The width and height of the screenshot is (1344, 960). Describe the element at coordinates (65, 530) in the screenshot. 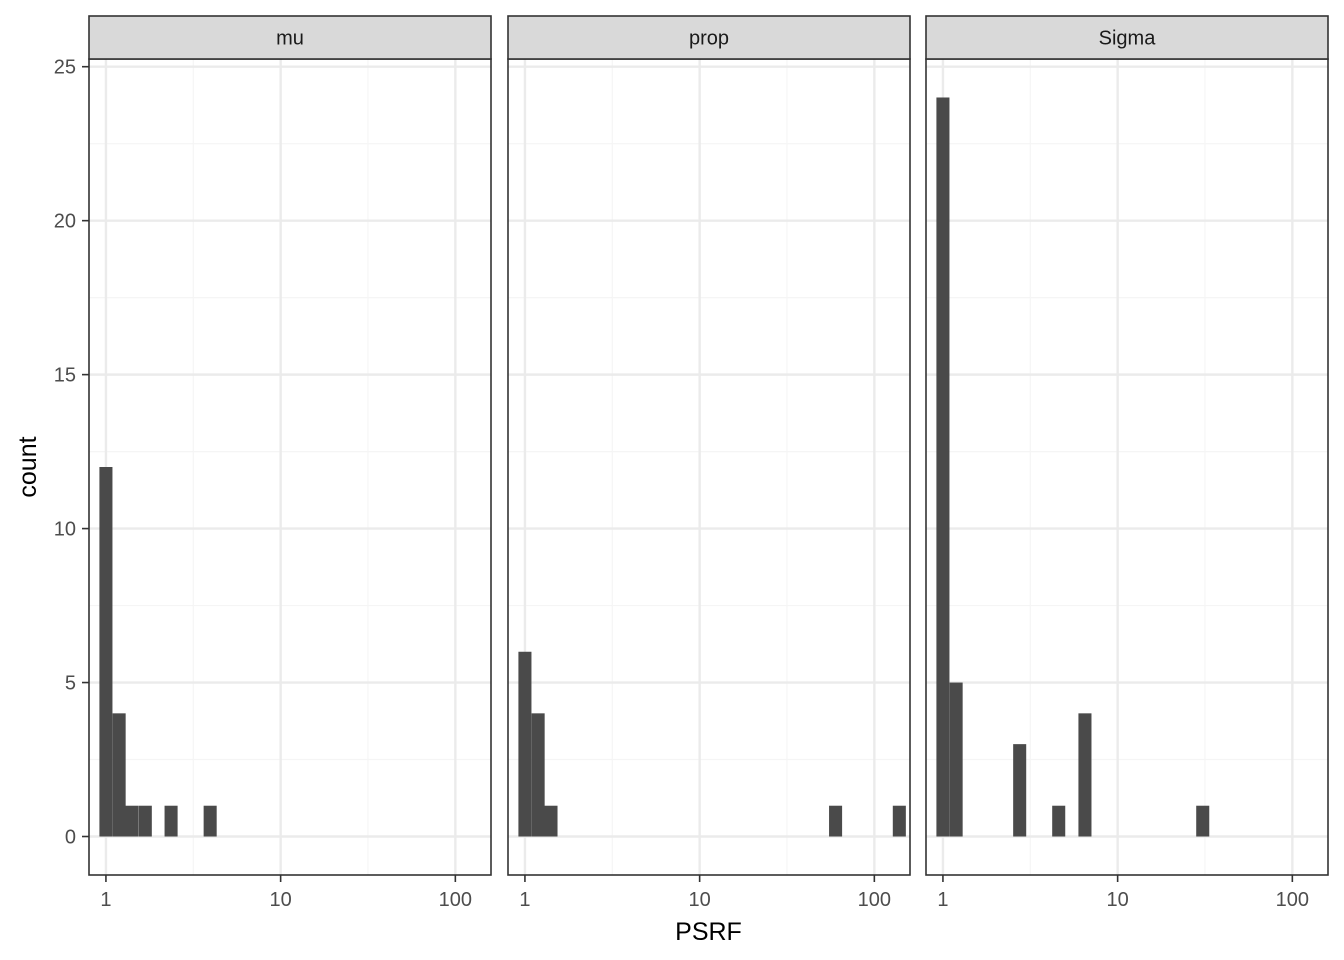

I see `y-tick-label: 10` at that location.